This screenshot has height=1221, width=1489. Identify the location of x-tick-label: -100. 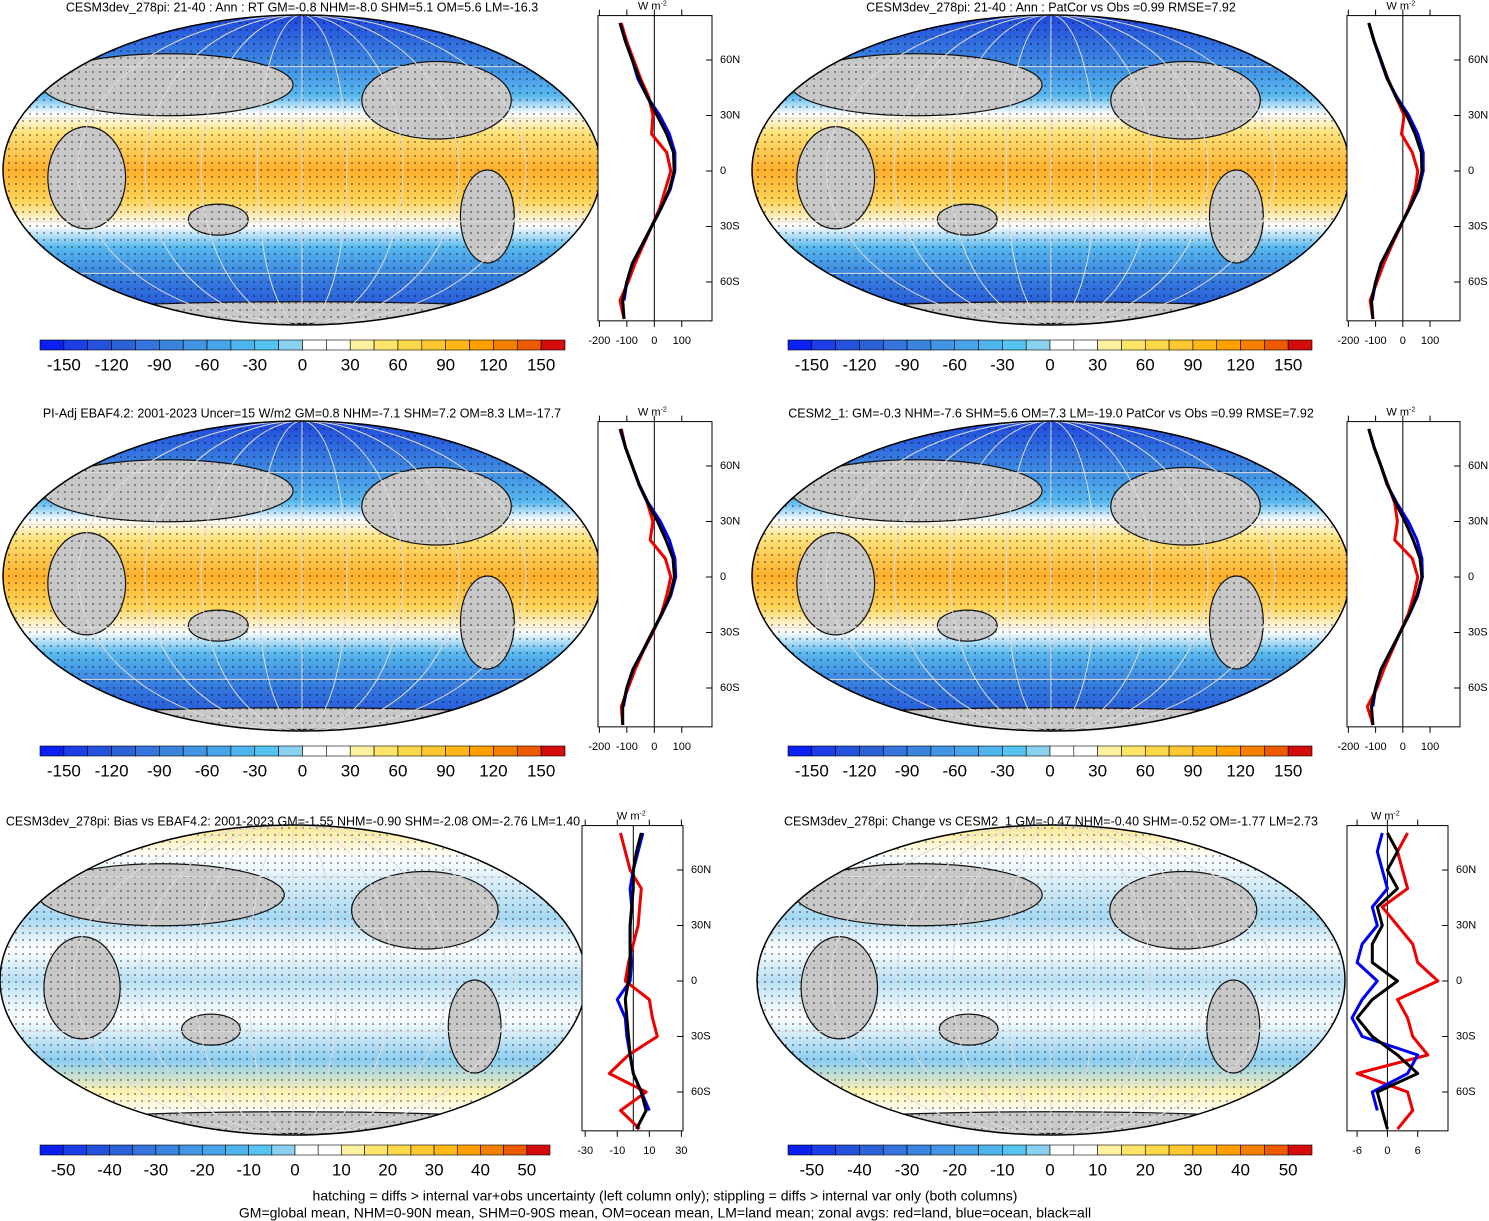
(1376, 747).